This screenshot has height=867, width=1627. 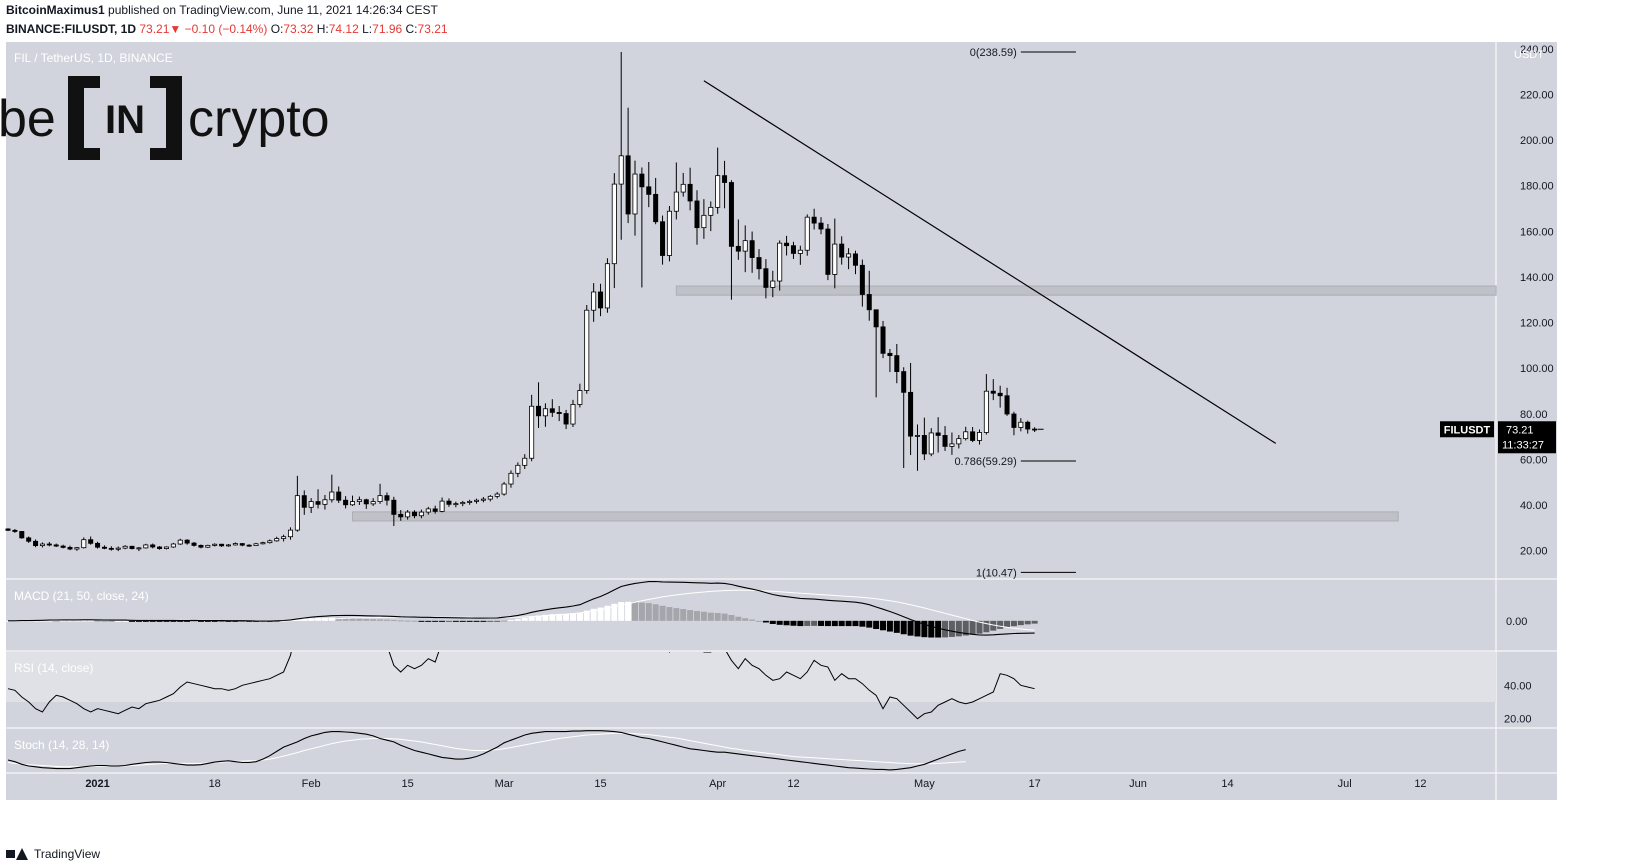 What do you see at coordinates (1523, 445) in the screenshot?
I see `price-tag-countdown: 11:33:27` at bounding box center [1523, 445].